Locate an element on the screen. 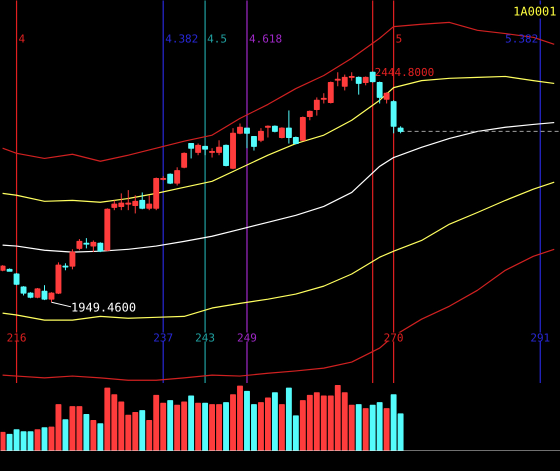  x-tick-label: 249 is located at coordinates (247, 338).